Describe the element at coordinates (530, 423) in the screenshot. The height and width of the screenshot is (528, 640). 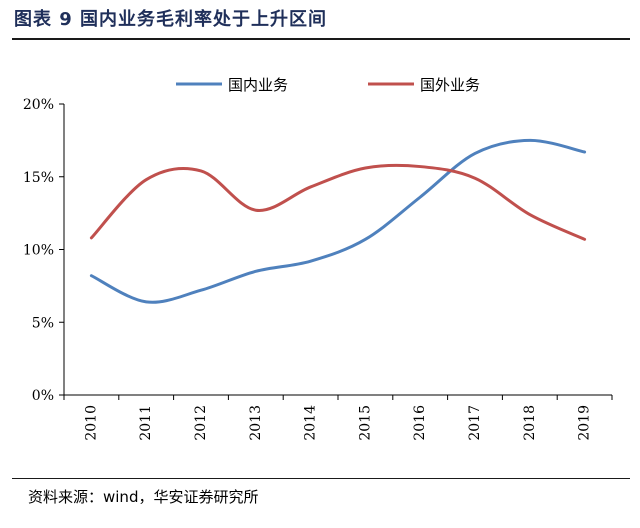
I see `x-tick-label: 2018` at that location.